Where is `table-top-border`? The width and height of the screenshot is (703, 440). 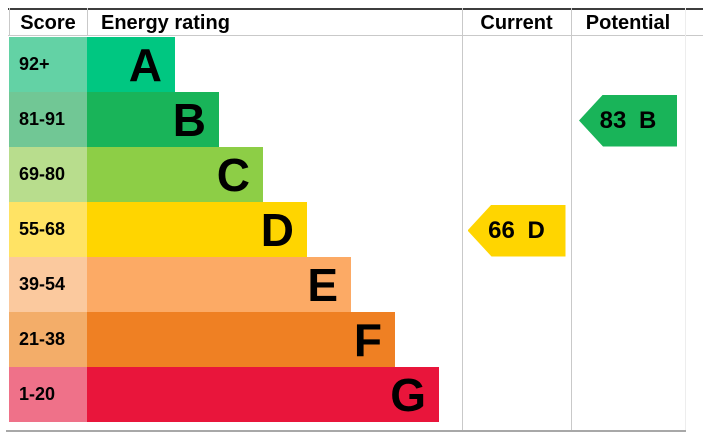
table-top-border is located at coordinates (355, 9).